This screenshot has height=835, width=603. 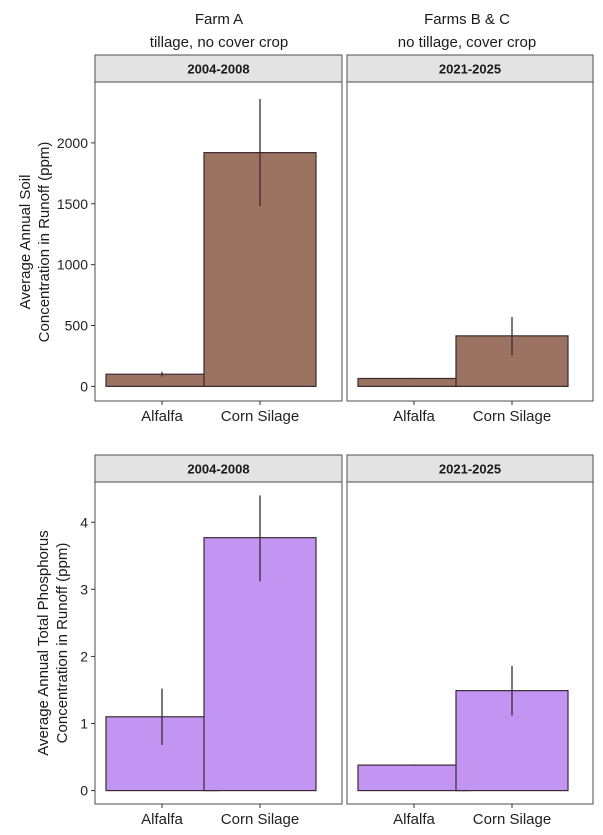 What do you see at coordinates (467, 42) in the screenshot?
I see `header-right-line2: no tillage, cover crop` at bounding box center [467, 42].